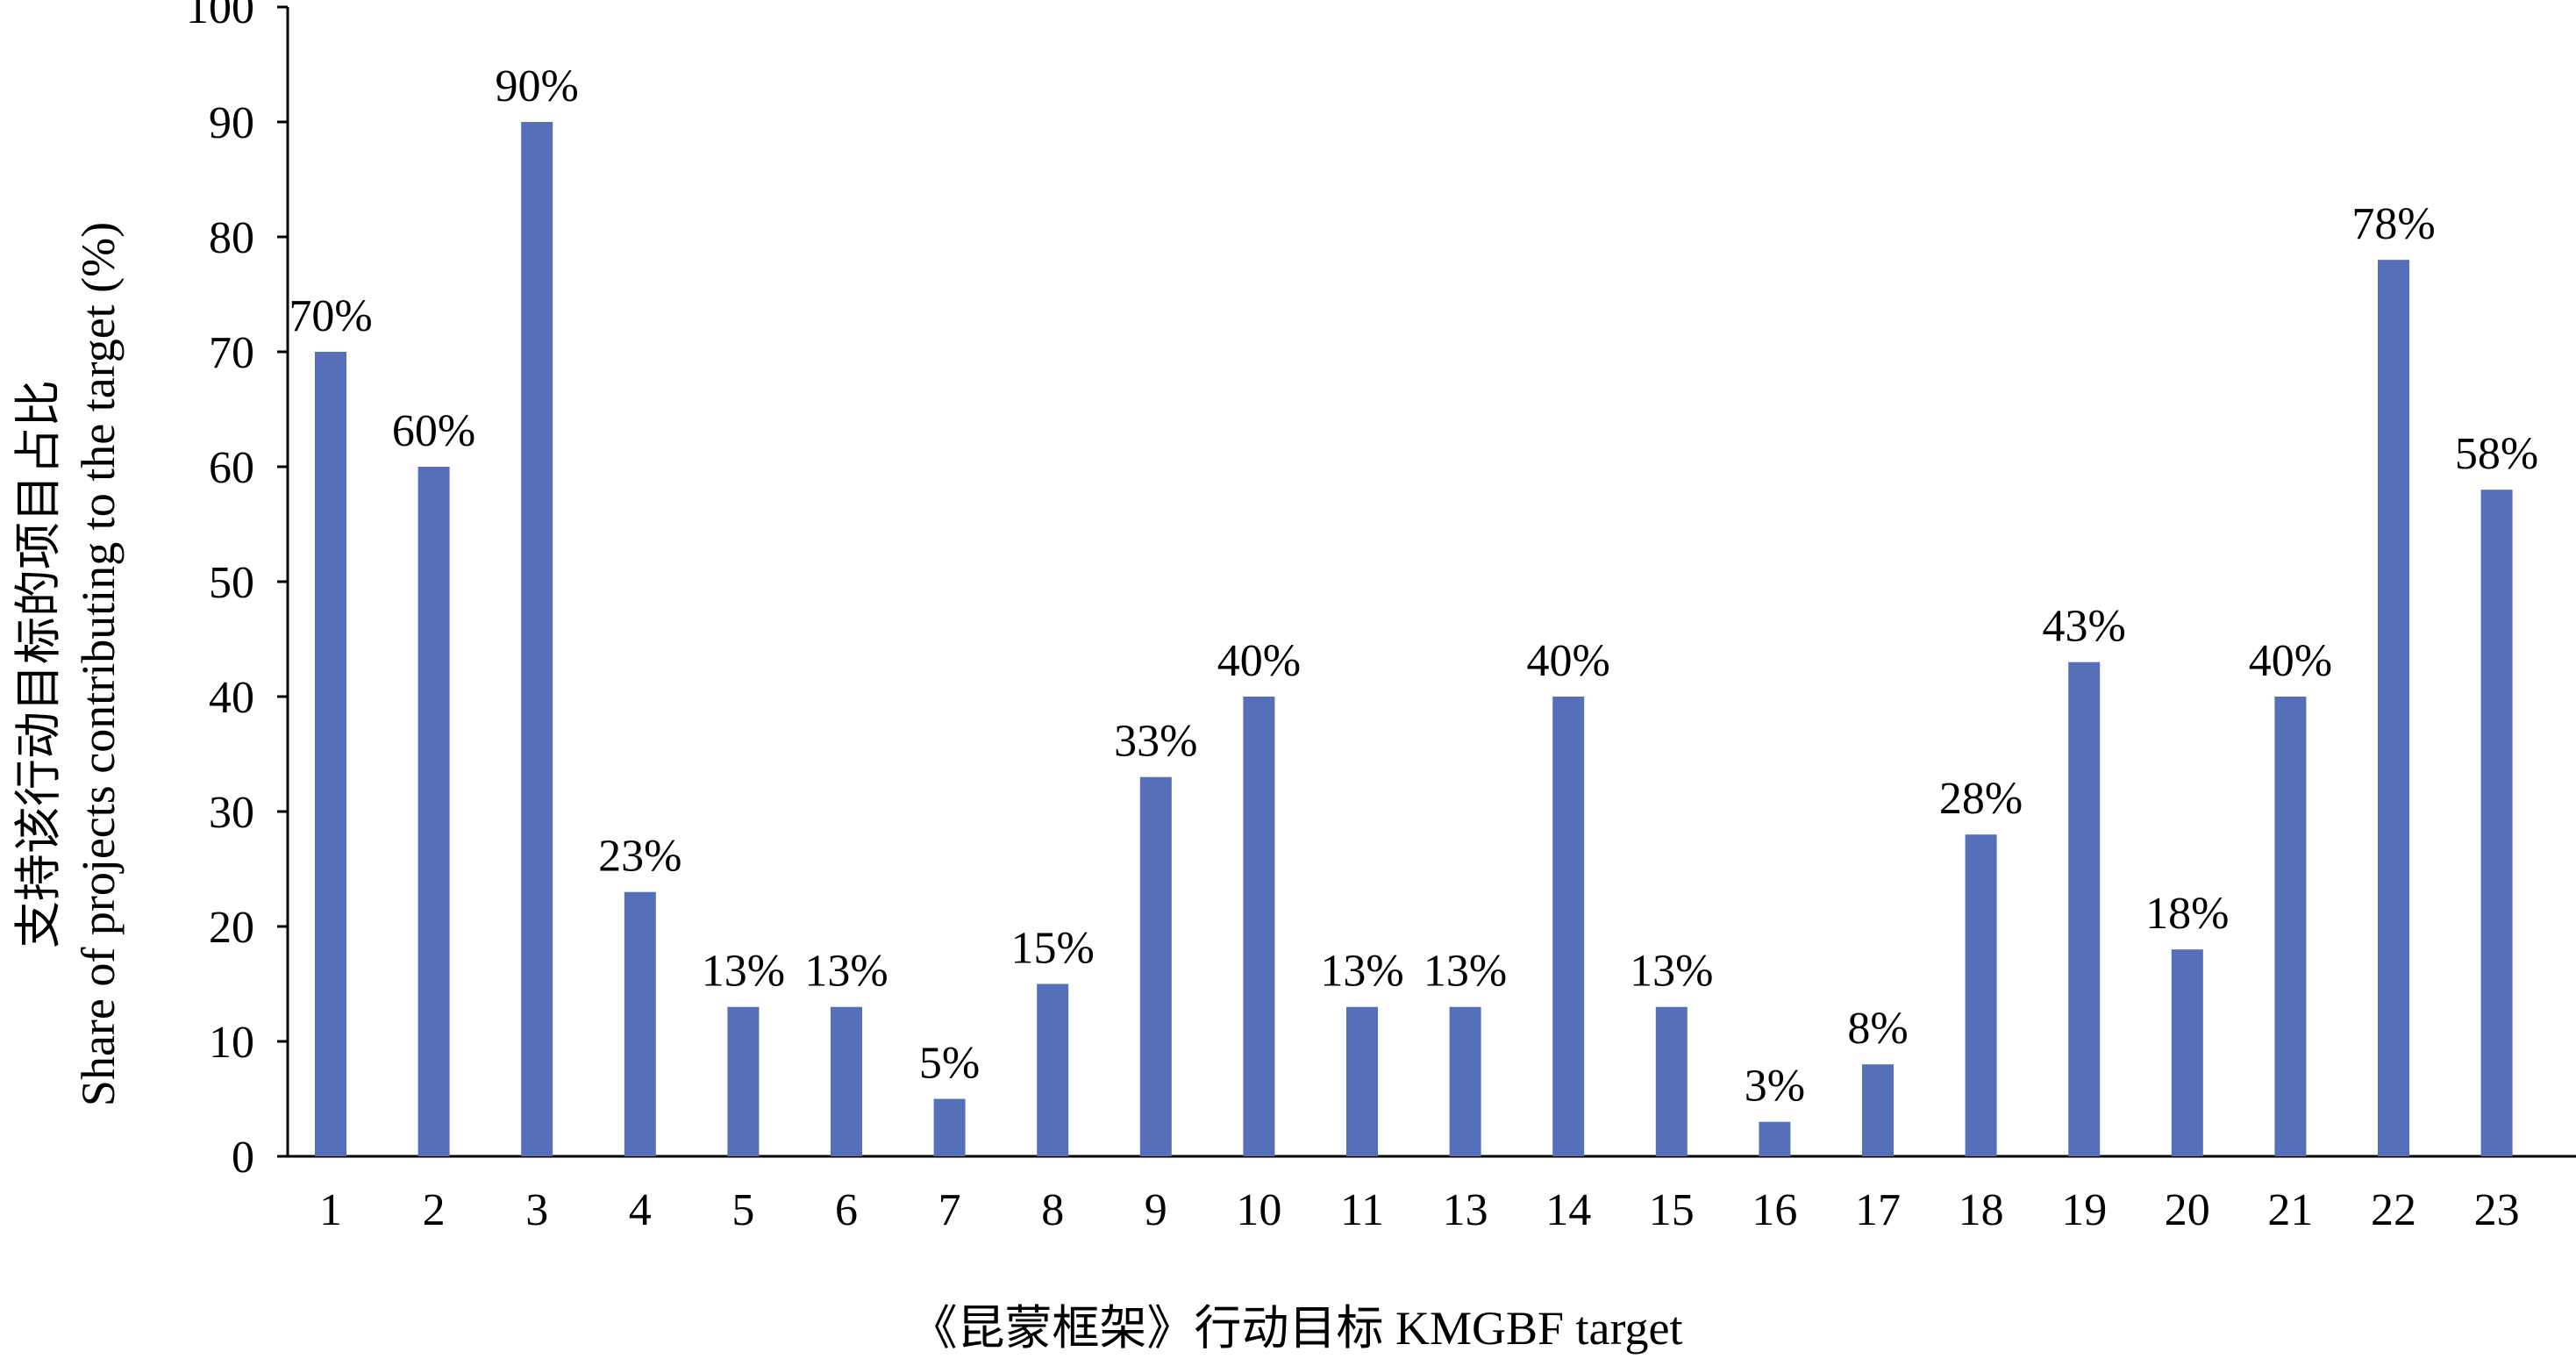 The image size is (2576, 1366). Describe the element at coordinates (1982, 1210) in the screenshot. I see `x-tick-label: 18` at that location.